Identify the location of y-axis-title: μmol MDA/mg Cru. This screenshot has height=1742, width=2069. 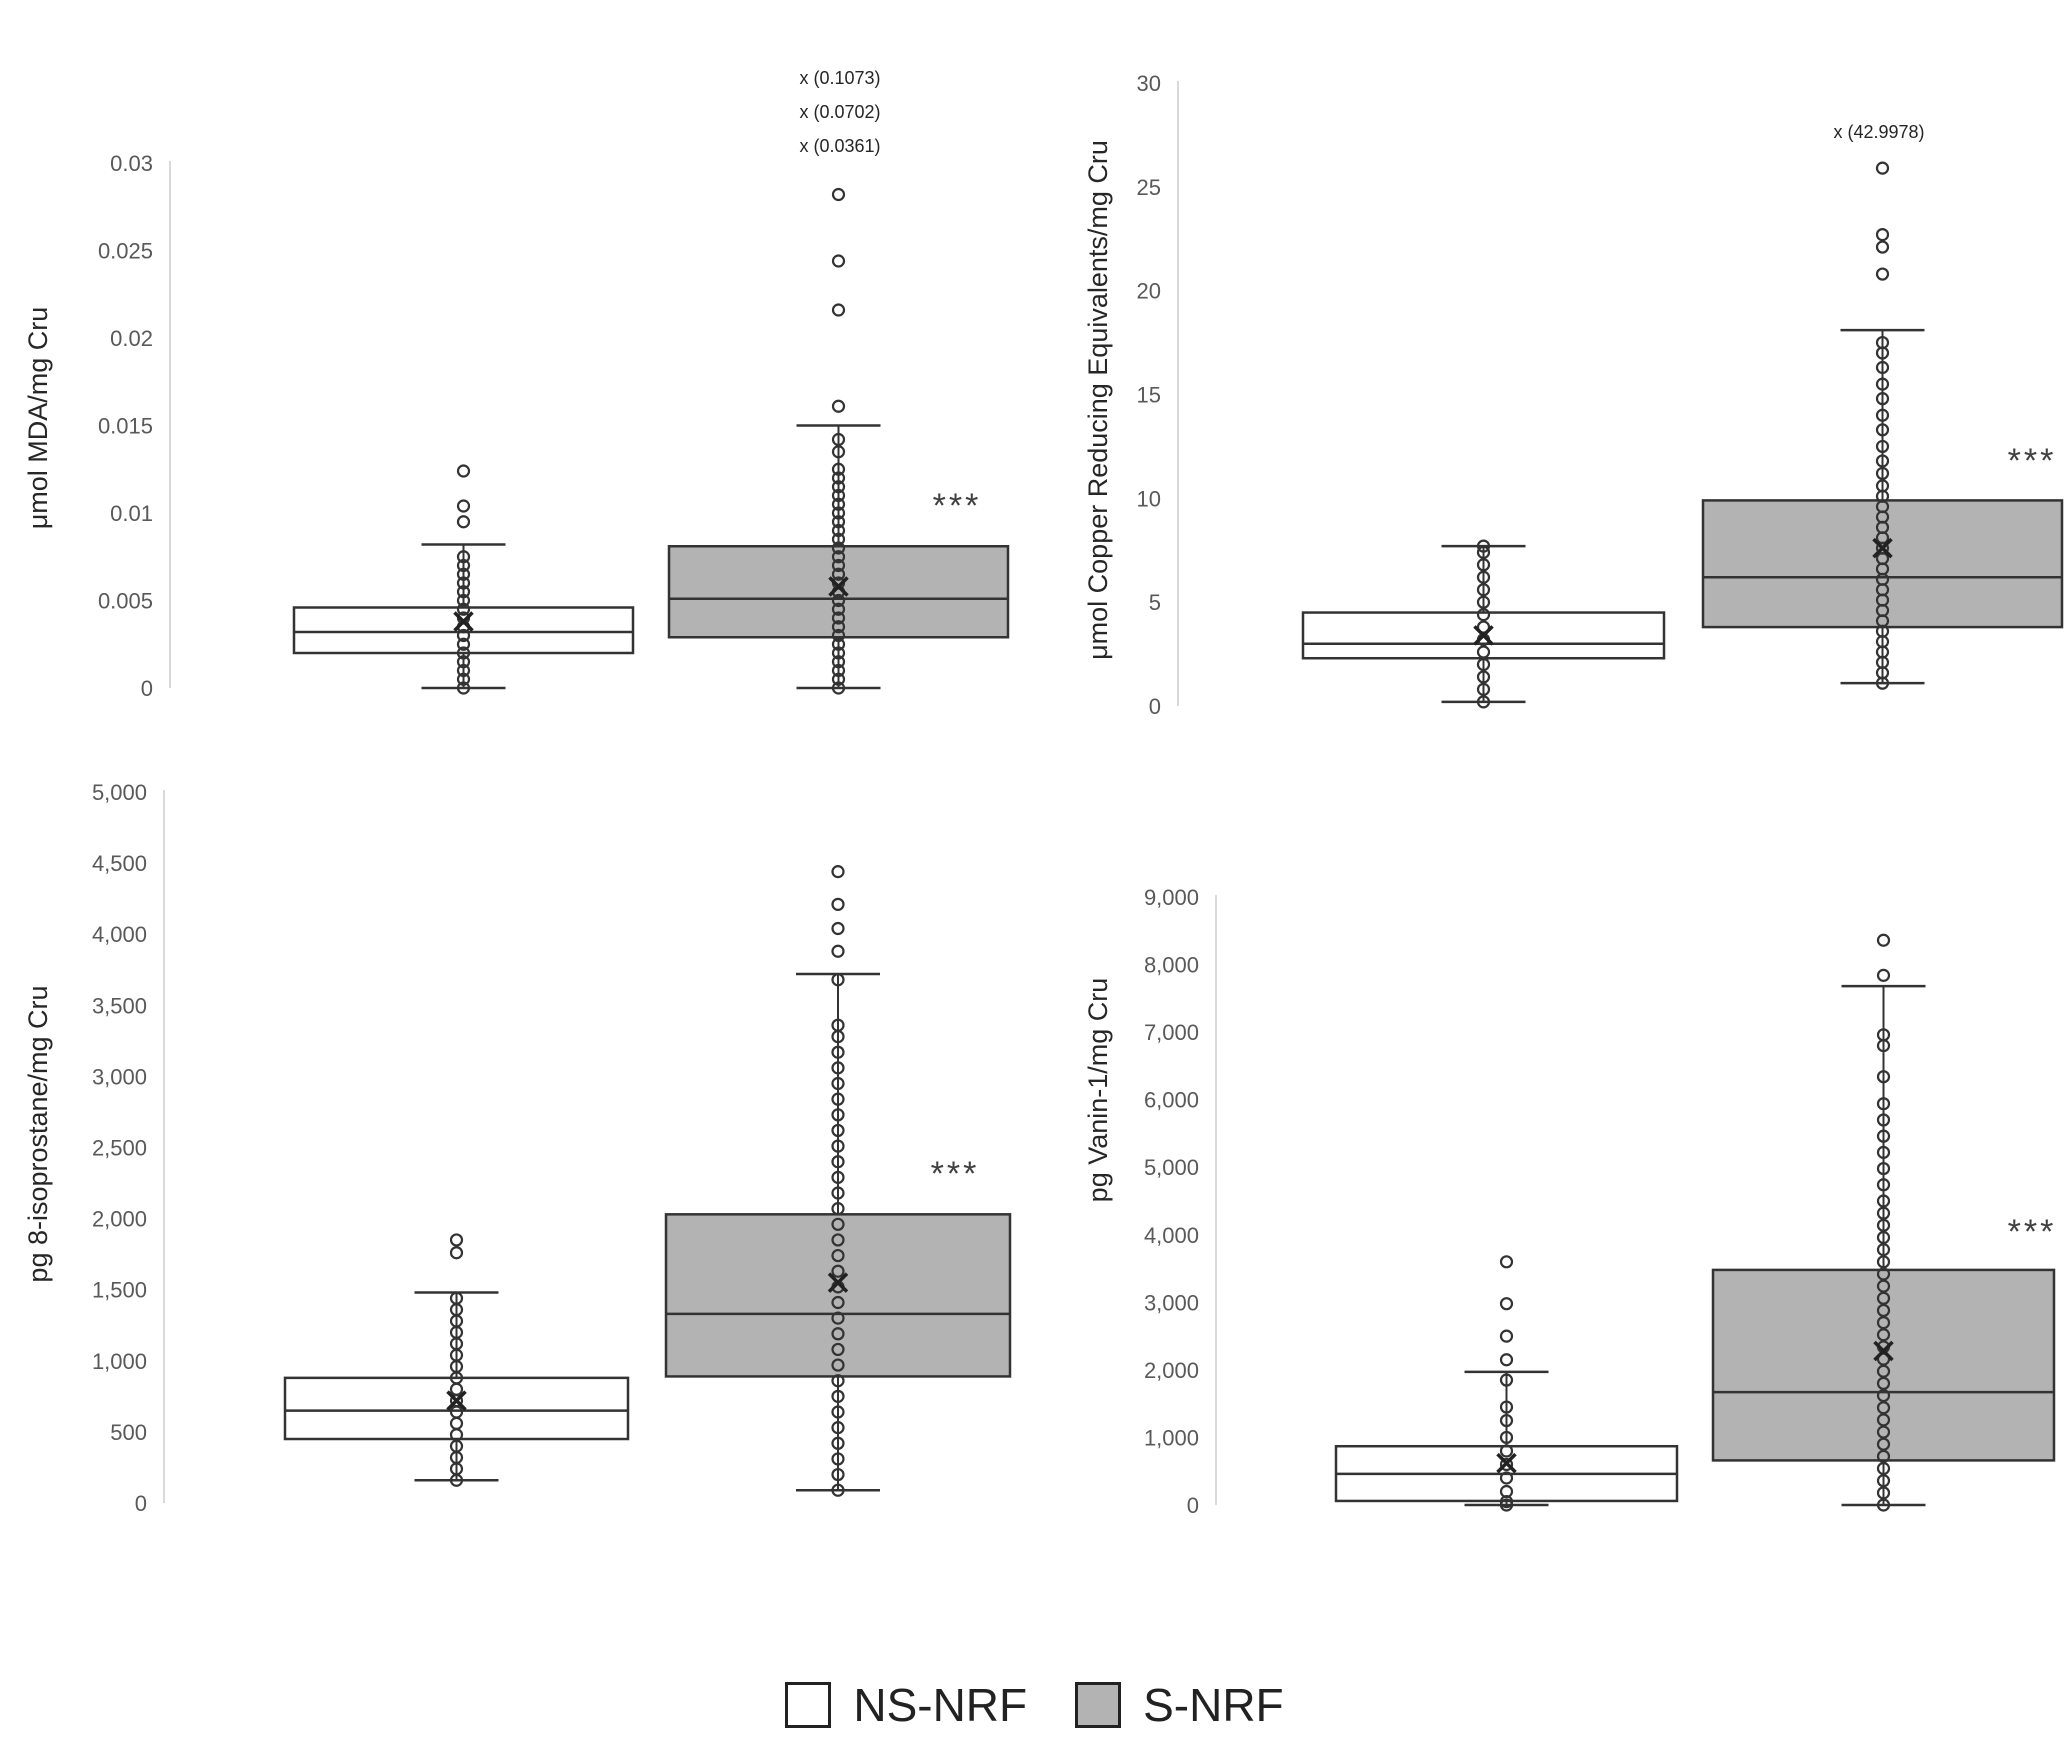
(38, 418).